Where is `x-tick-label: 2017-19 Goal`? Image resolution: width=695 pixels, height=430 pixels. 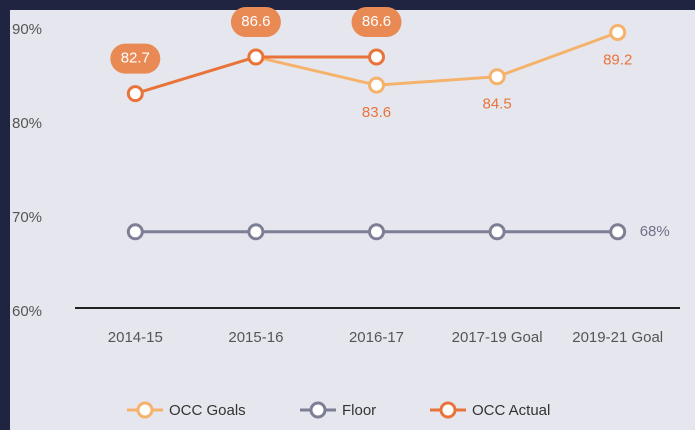 x-tick-label: 2017-19 Goal is located at coordinates (497, 337).